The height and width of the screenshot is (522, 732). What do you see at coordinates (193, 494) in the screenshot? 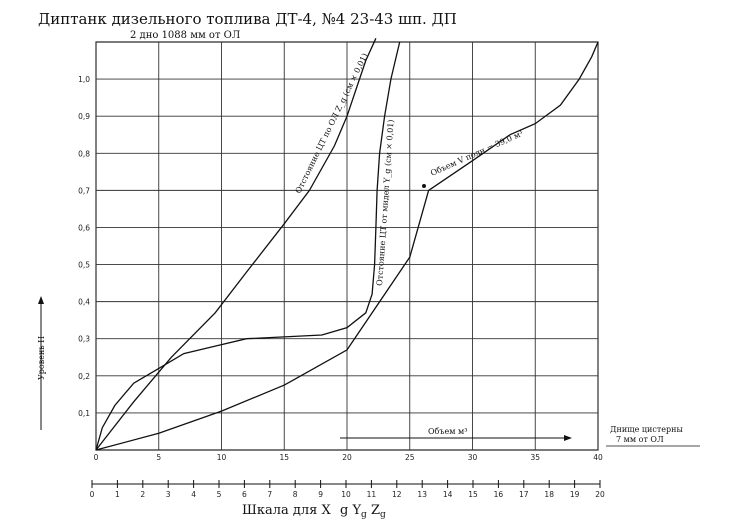
I see `secondary-tick-label: 4` at bounding box center [193, 494].